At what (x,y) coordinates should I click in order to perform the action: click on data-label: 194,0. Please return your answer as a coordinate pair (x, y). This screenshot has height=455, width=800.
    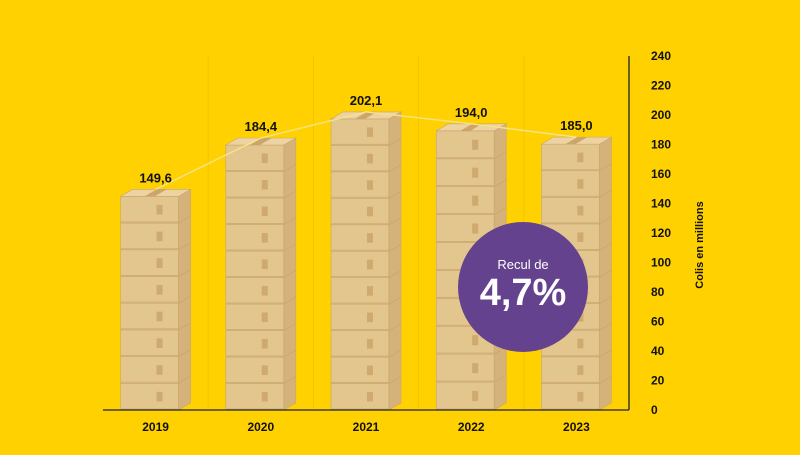
    Looking at the image, I should click on (471, 112).